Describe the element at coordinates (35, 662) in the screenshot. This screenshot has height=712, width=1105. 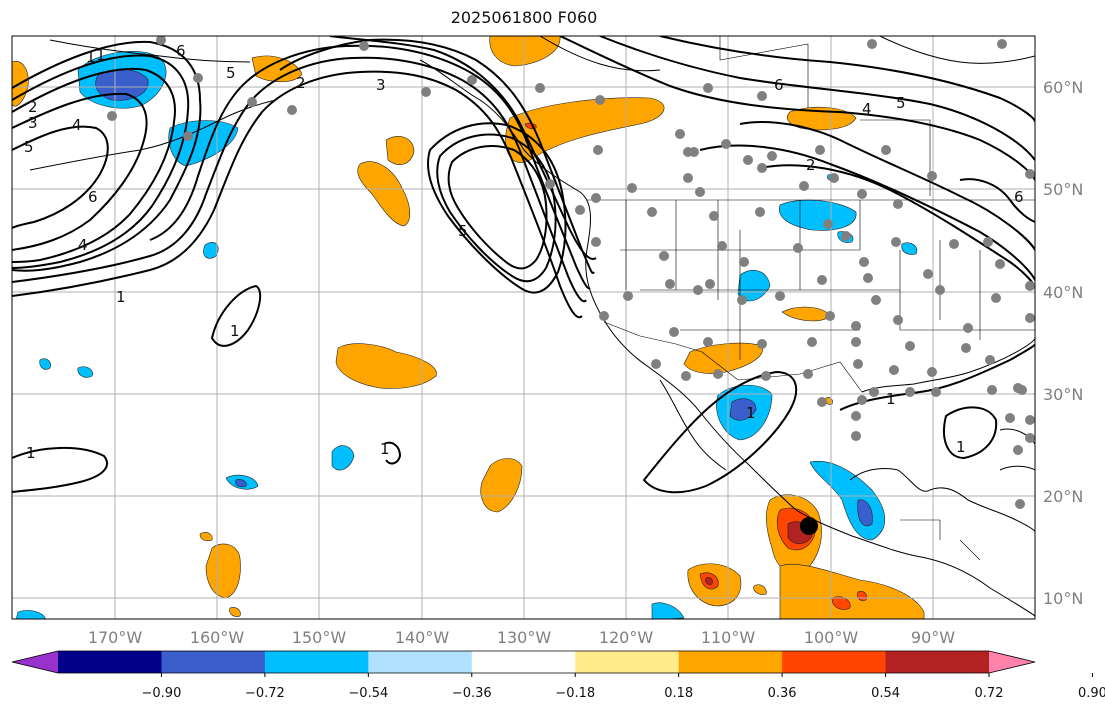
I see `colorbar-extend-low` at that location.